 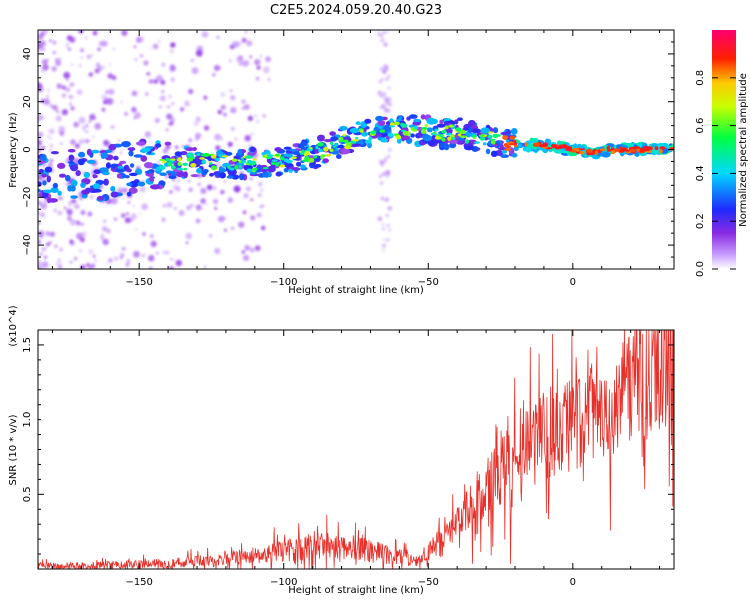 What do you see at coordinates (700, 221) in the screenshot?
I see `colorbar-tick-label: 0.2` at bounding box center [700, 221].